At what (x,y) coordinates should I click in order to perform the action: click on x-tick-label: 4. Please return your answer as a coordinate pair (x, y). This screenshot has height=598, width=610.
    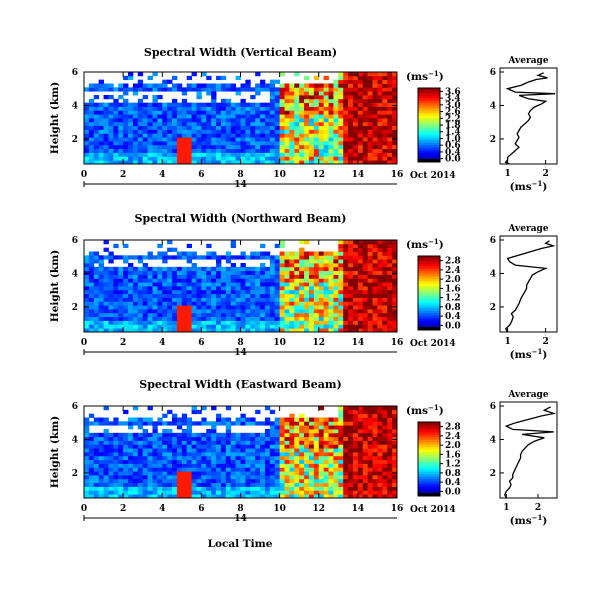
    Looking at the image, I should click on (162, 509).